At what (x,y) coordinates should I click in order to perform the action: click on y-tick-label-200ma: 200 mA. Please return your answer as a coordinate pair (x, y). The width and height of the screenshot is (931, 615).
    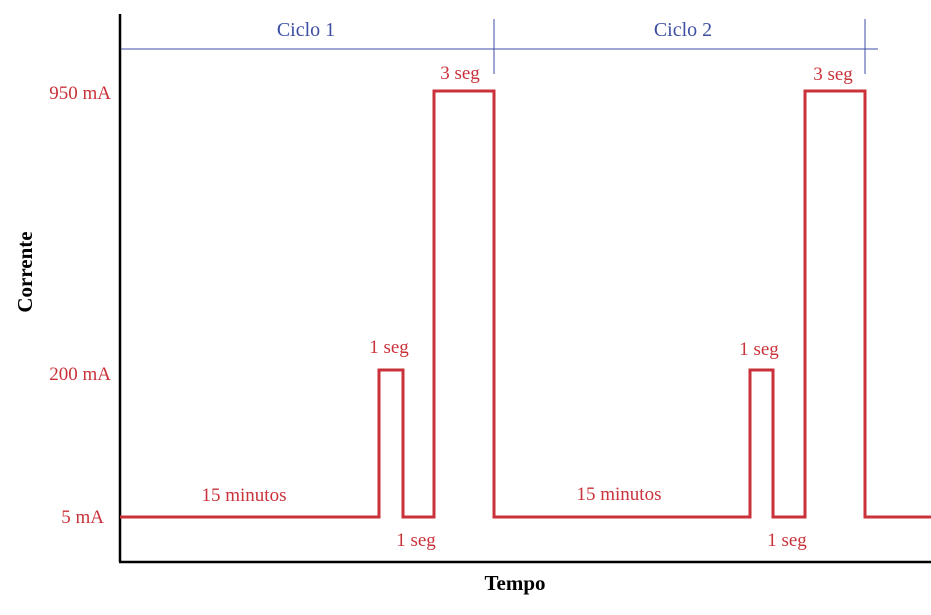
    Looking at the image, I should click on (80, 374).